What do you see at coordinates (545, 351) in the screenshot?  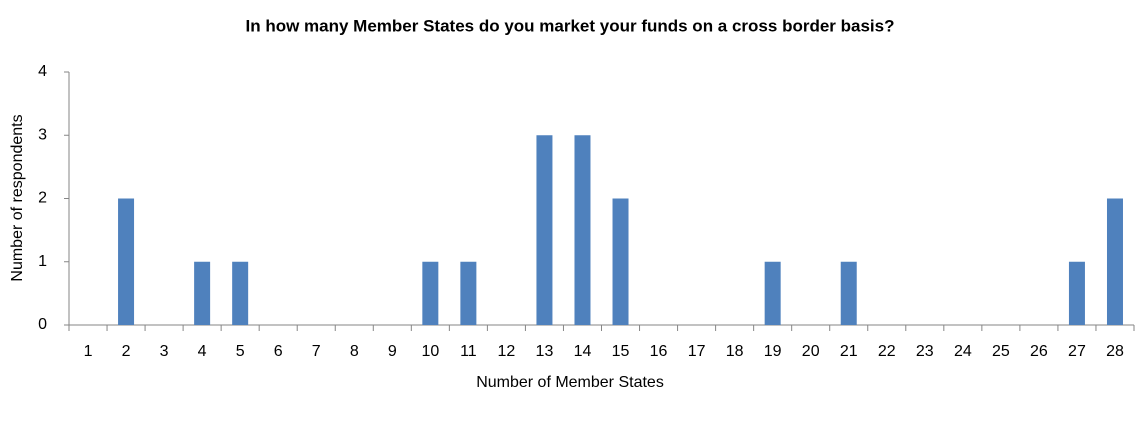 I see `x-tick-label: 13` at bounding box center [545, 351].